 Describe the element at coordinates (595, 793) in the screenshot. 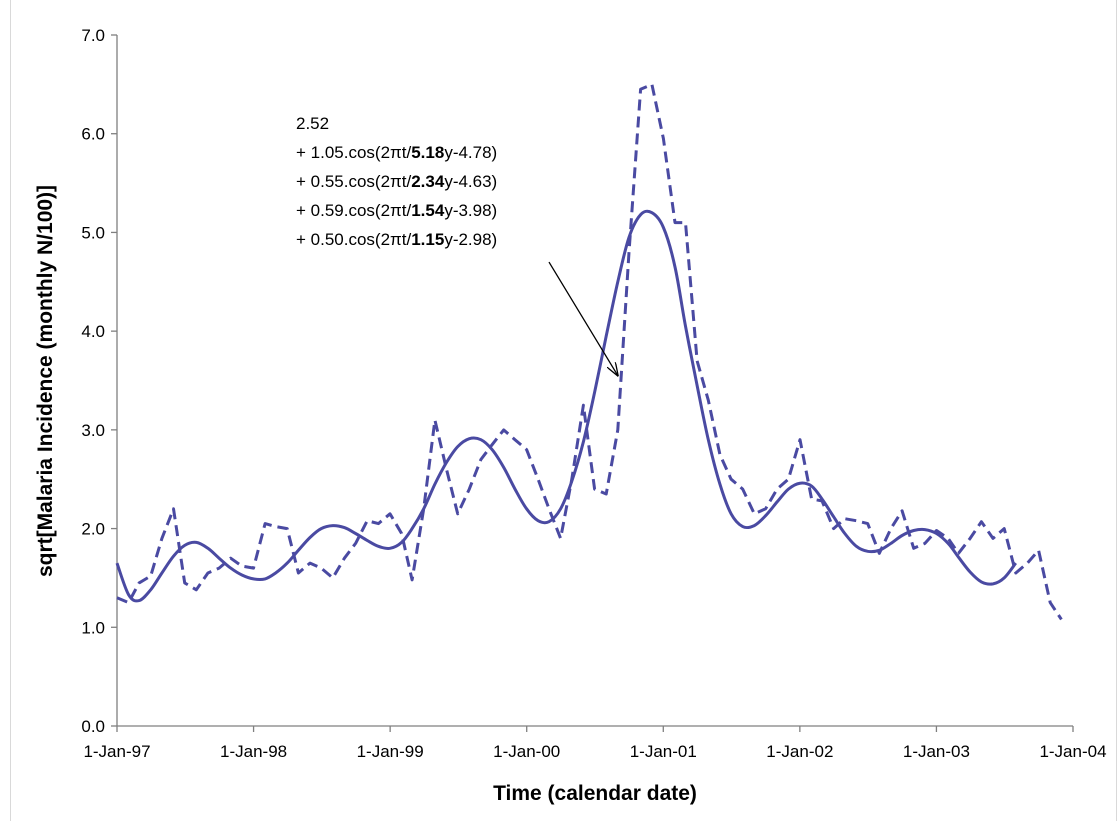

I see `x-axis-title: Time (calendar date)` at that location.